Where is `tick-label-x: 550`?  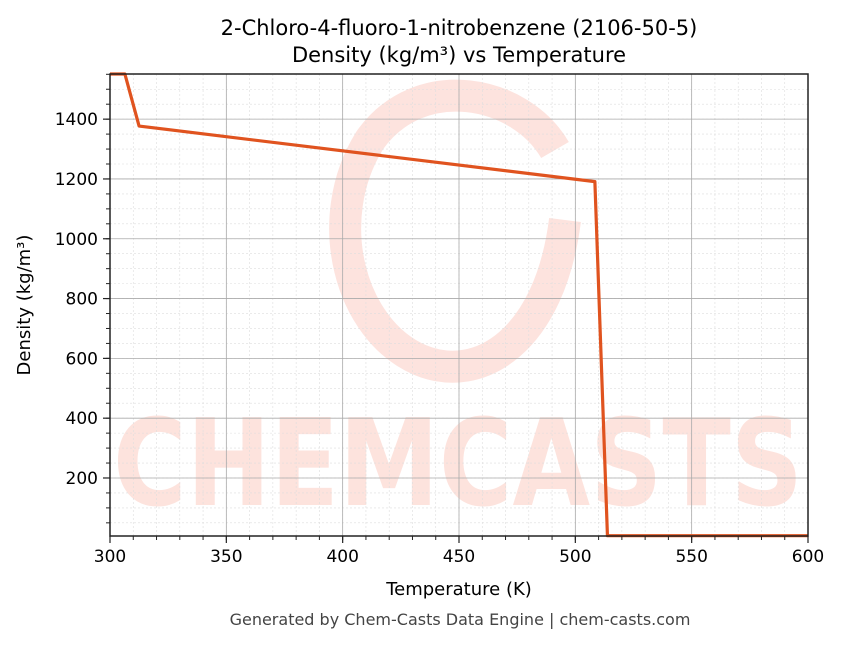 tick-label-x: 550 is located at coordinates (691, 557).